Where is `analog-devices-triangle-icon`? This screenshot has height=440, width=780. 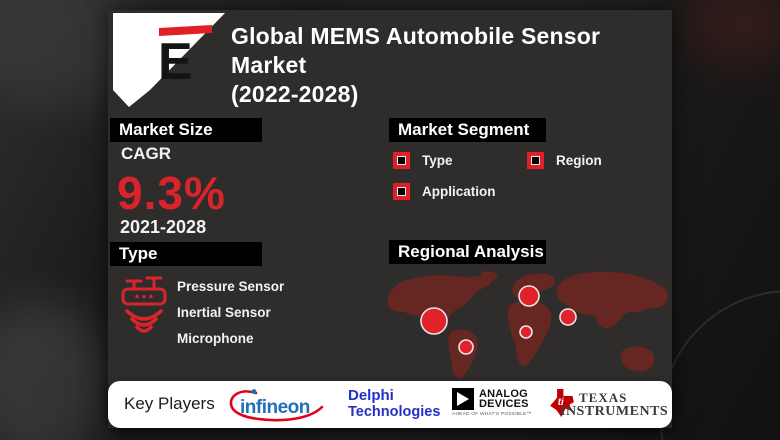
analog-devices-triangle-icon is located at coordinates (463, 399).